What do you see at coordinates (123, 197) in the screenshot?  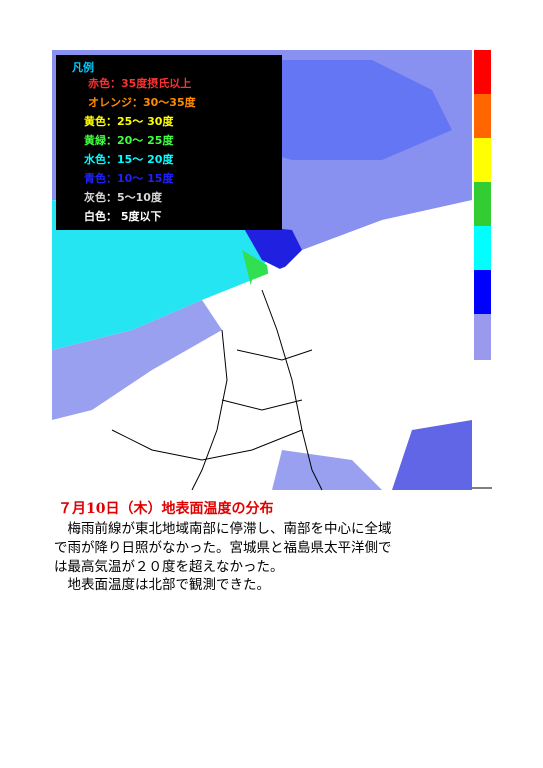 I see `legend-item: 灰色：5～10度` at bounding box center [123, 197].